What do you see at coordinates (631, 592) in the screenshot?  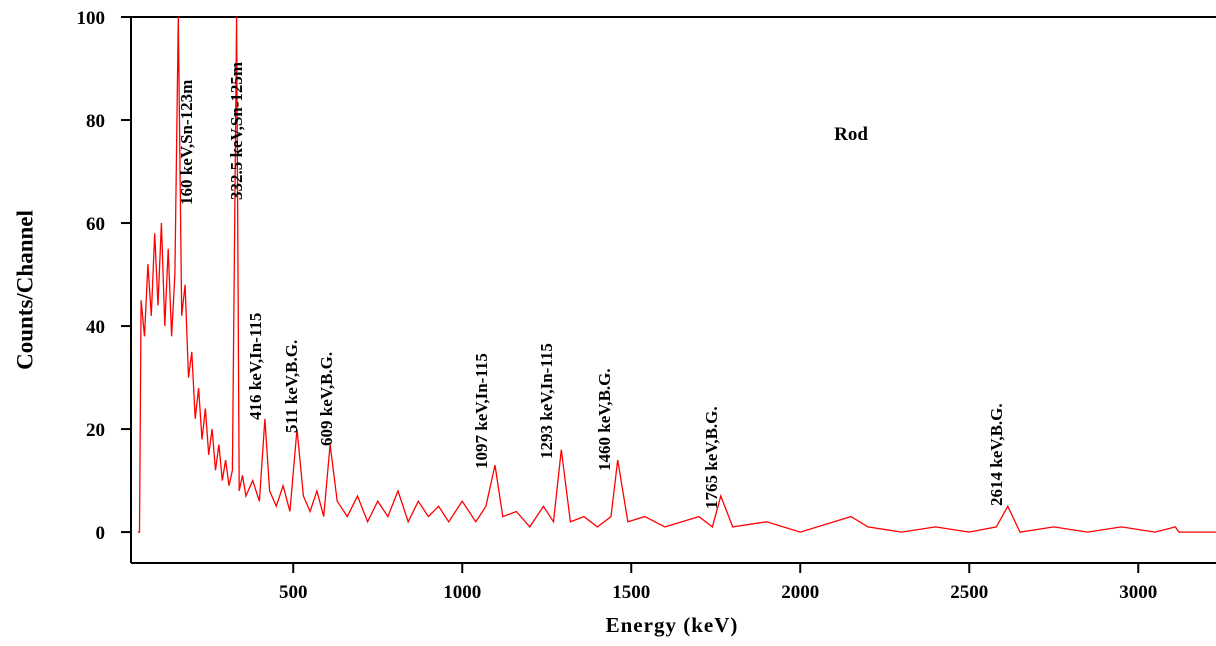 I see `x-tick-label: 1500` at bounding box center [631, 592].